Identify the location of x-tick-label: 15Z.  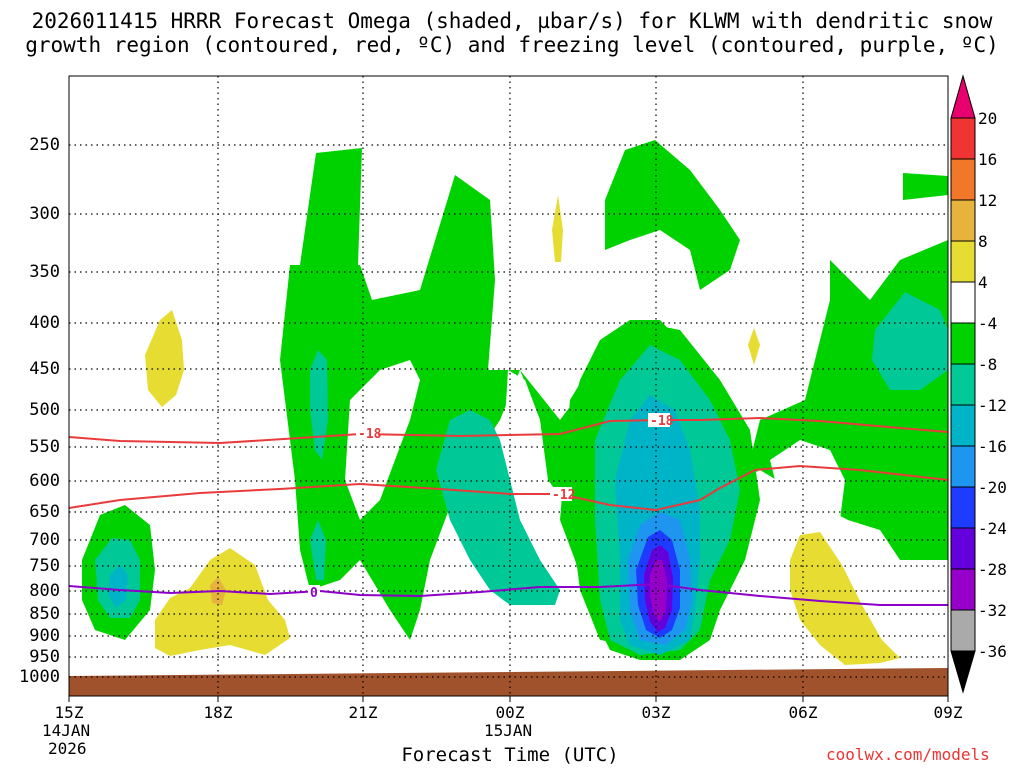
(69, 712).